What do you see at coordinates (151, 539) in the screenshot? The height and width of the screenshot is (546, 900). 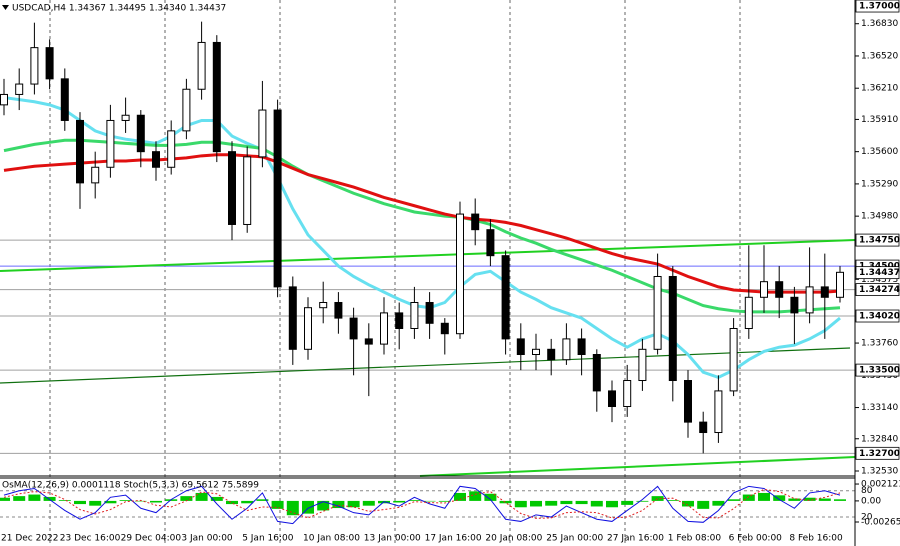 I see `x-tick-label: 29 Dec 04:00` at bounding box center [151, 539].